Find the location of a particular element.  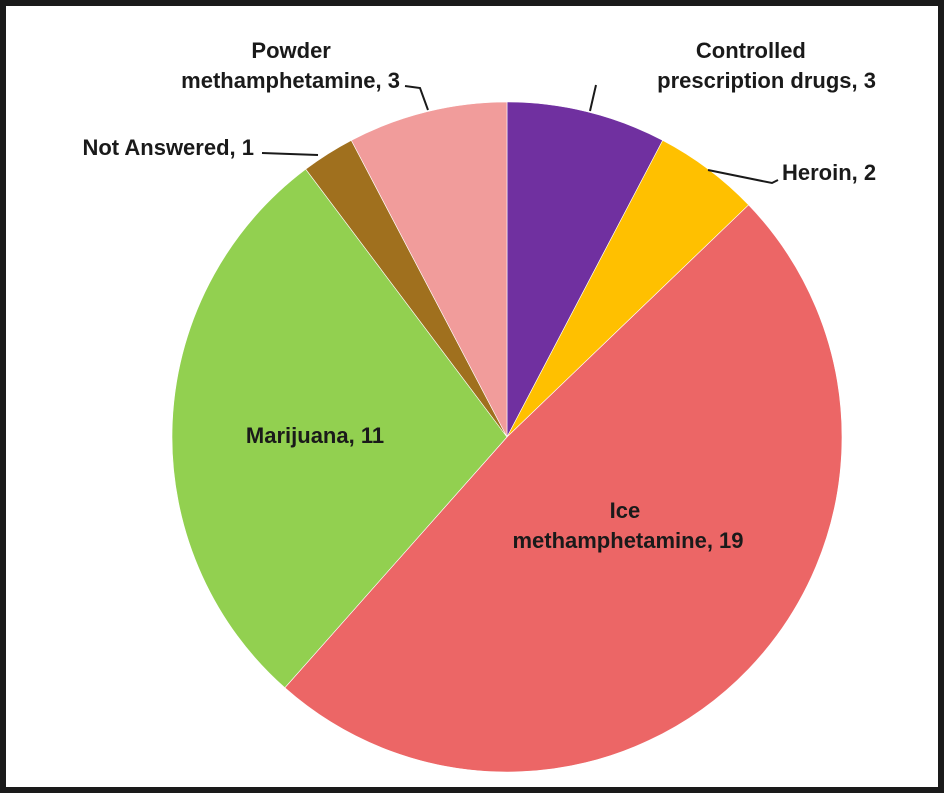

leader-line-powder-methamphetamine is located at coordinates (416, 98).